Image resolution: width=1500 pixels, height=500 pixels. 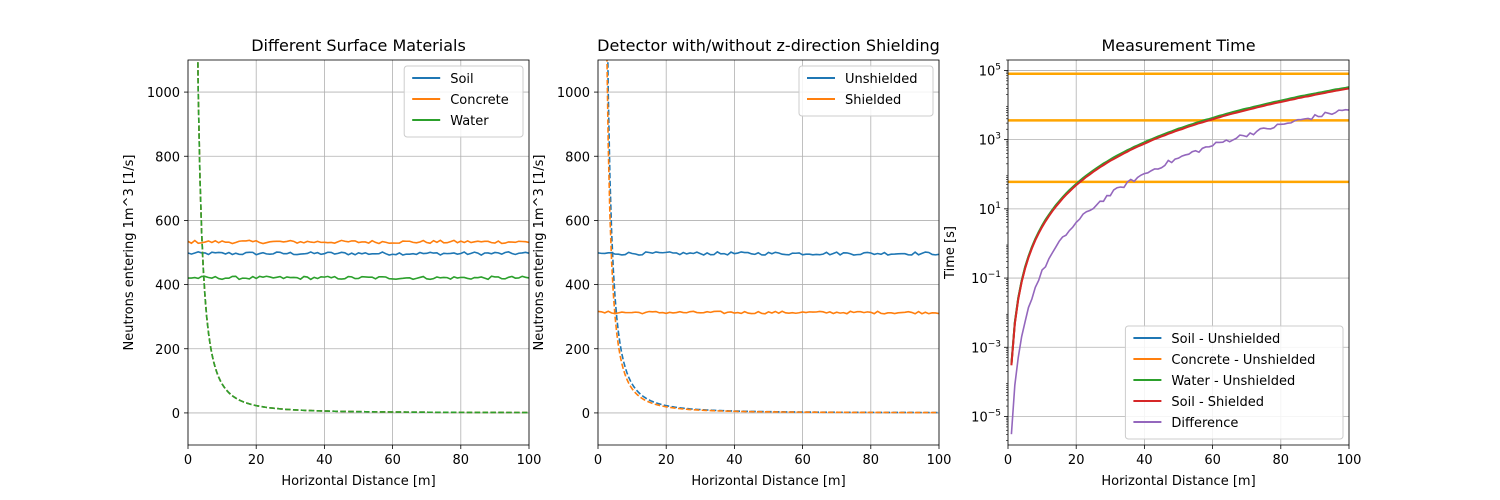 What do you see at coordinates (479, 100) in the screenshot?
I see `legend-label: Concrete` at bounding box center [479, 100].